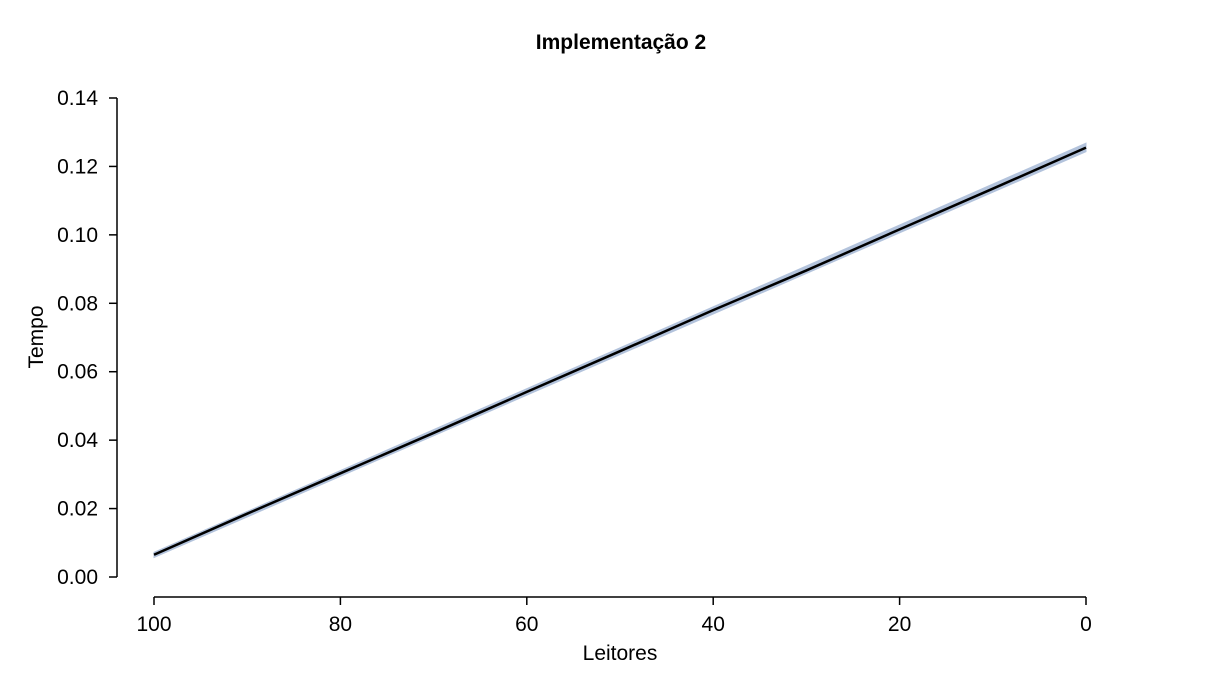 Image resolution: width=1222 pixels, height=694 pixels. Describe the element at coordinates (621, 42) in the screenshot. I see `chart-title: Implementação 2` at that location.